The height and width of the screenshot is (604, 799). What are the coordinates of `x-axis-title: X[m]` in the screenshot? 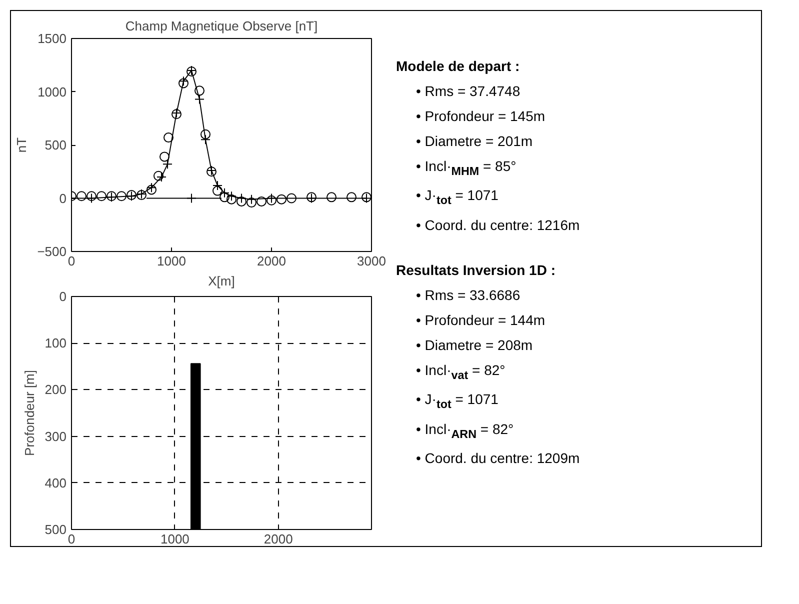 It's located at (221, 281).